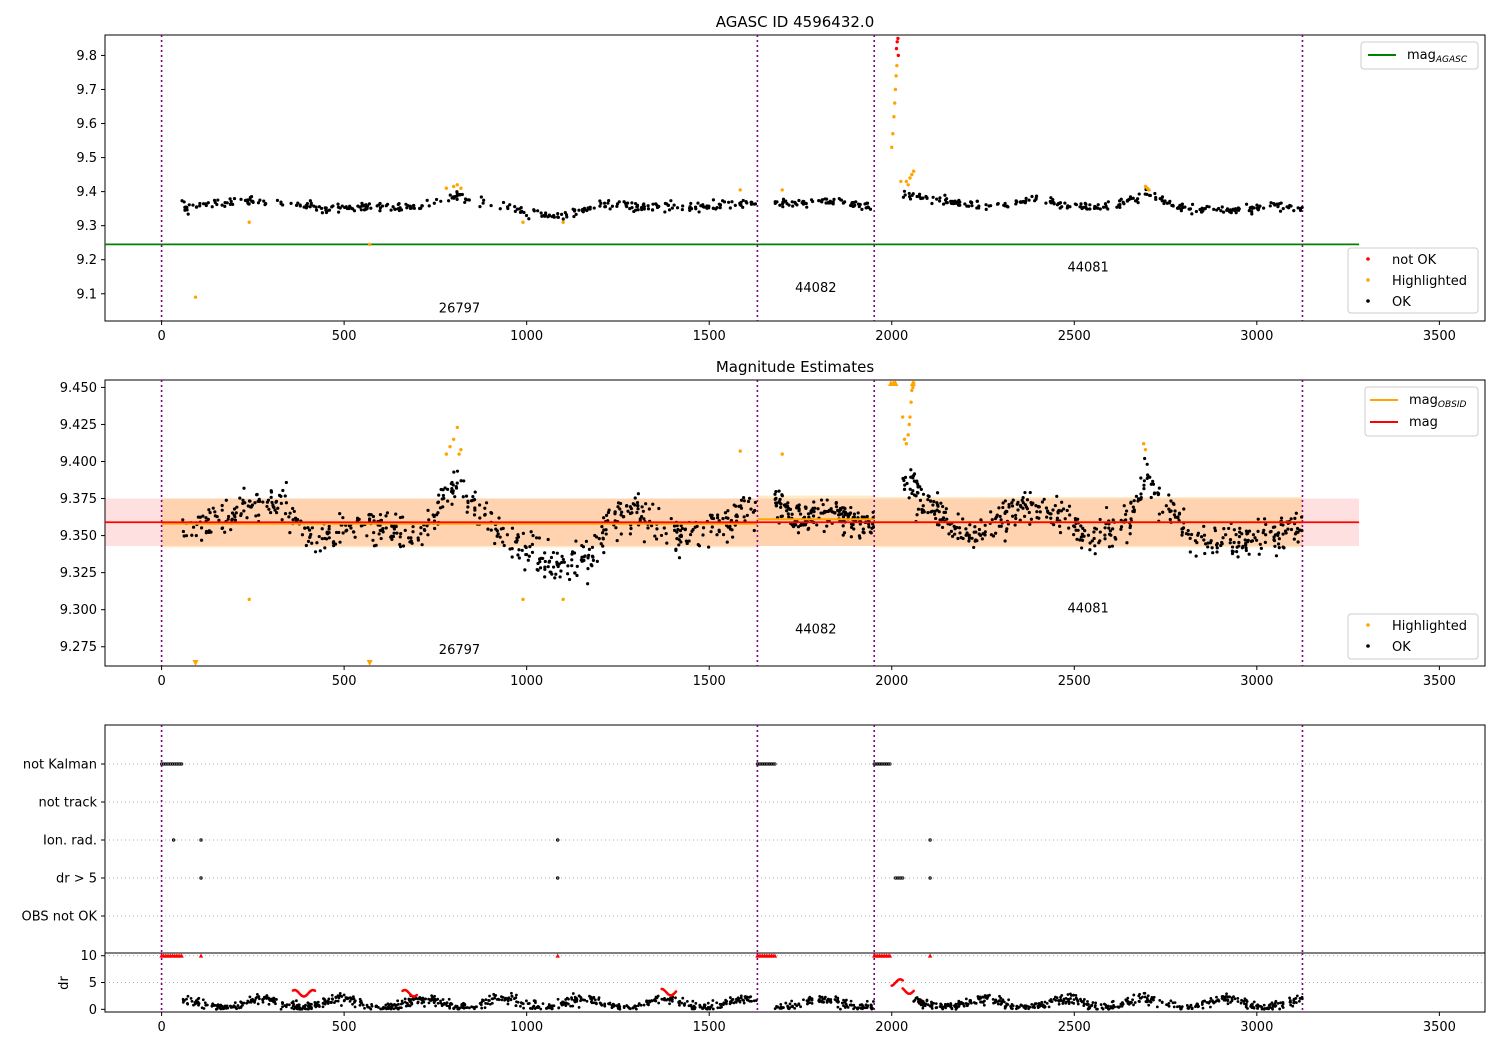 This screenshot has height=1050, width=1500. Describe the element at coordinates (88, 956) in the screenshot. I see `y-tick-label: 10` at that location.